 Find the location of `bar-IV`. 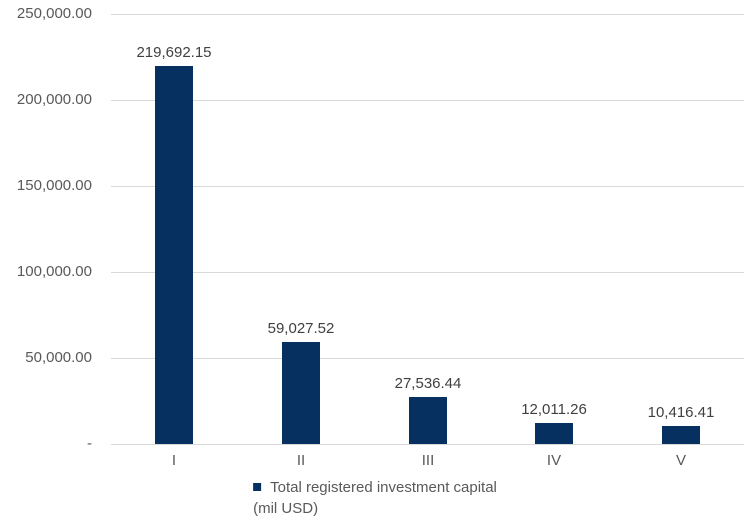

bar-IV is located at coordinates (554, 433).